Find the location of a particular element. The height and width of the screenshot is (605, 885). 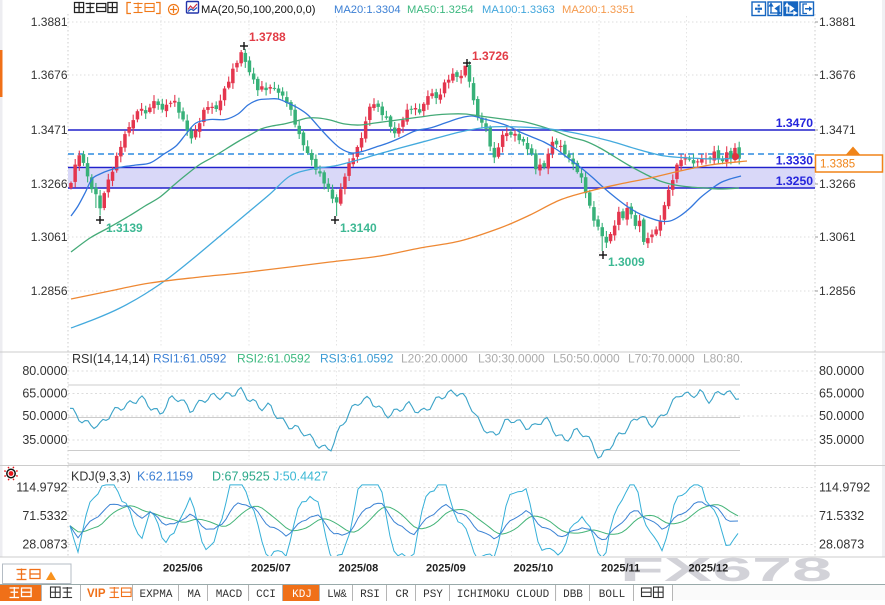

svg-text: CR is located at coordinates (402, 595).